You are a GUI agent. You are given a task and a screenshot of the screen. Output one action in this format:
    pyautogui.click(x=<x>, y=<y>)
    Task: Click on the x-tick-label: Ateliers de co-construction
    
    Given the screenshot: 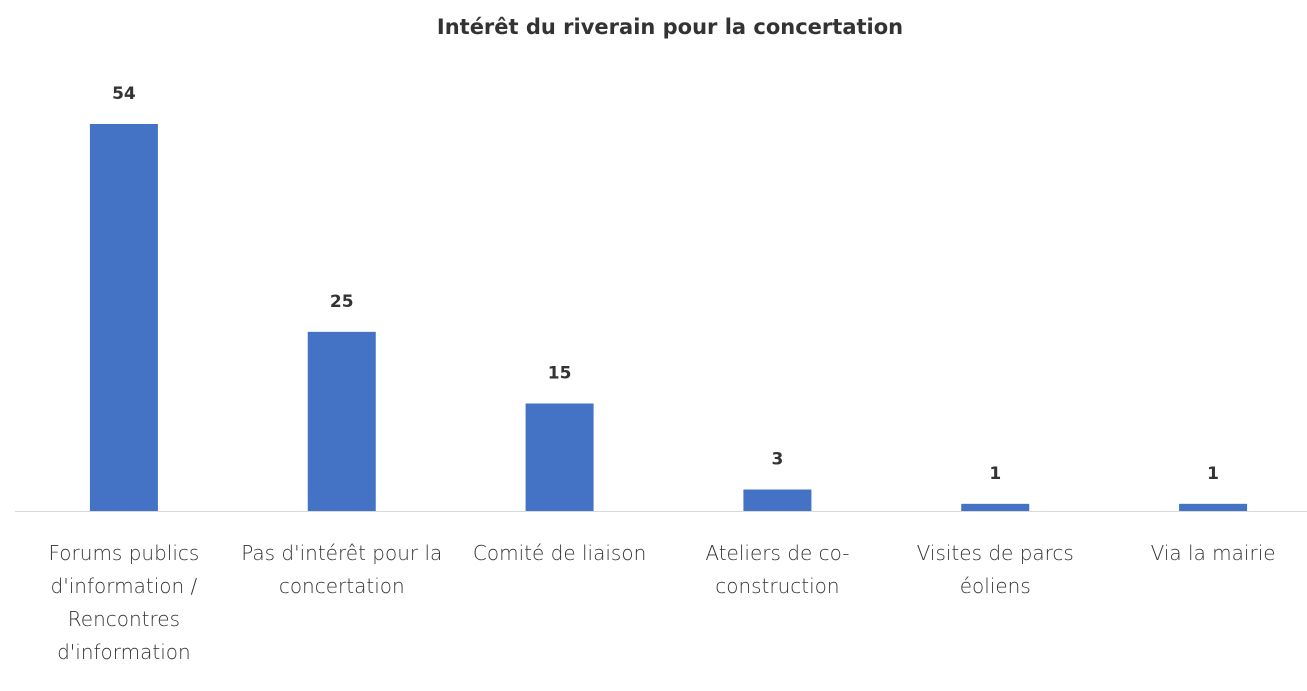 What is the action you would take?
    pyautogui.click(x=777, y=569)
    